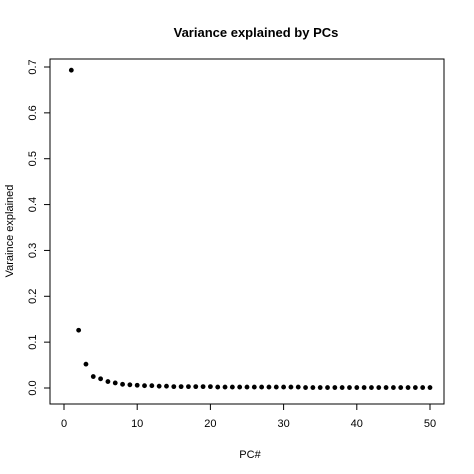 This screenshot has height=474, width=474. I want to click on x-tick-label: 10, so click(137, 424).